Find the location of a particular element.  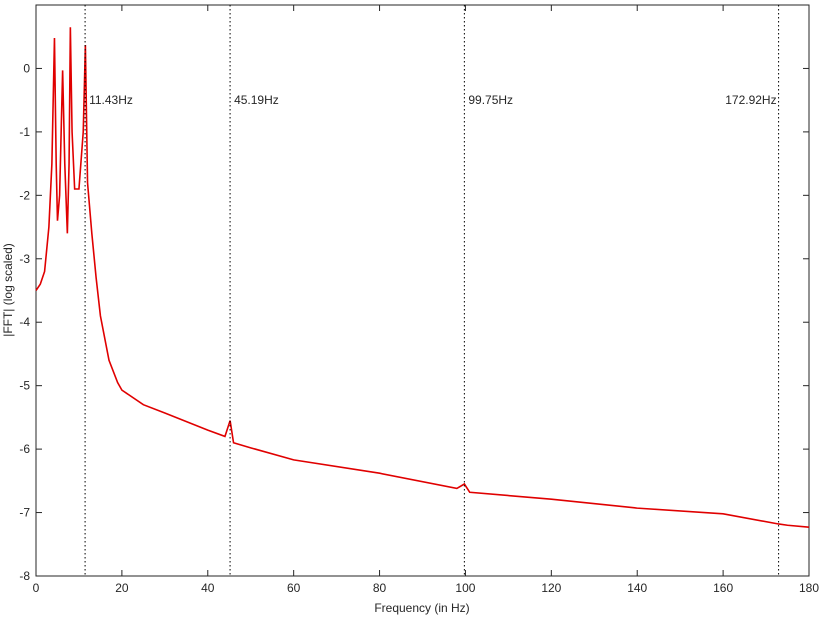

x-tick-label: 60 is located at coordinates (294, 588).